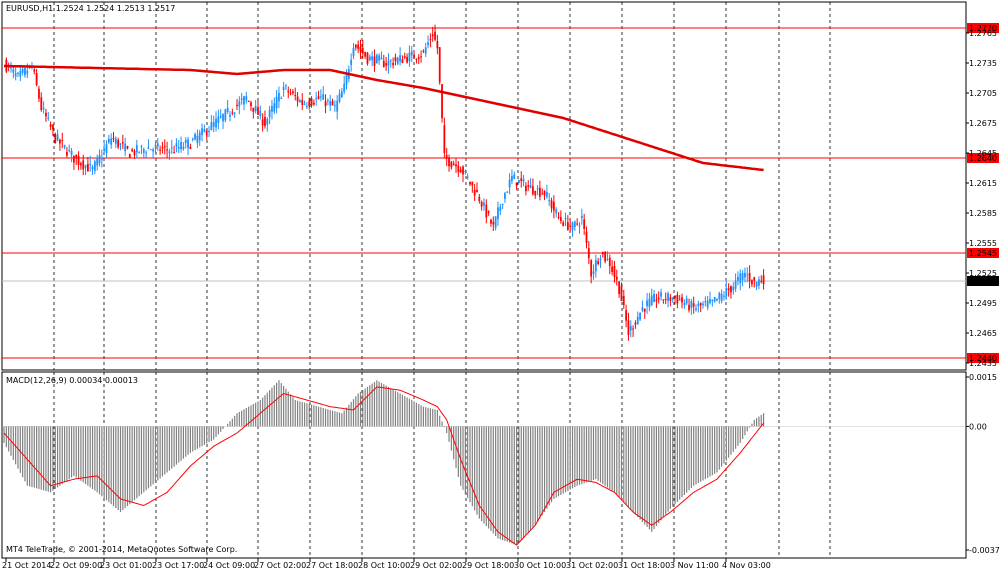 The height and width of the screenshot is (572, 1000). What do you see at coordinates (983, 93) in the screenshot?
I see `y-tick-label: 1.2705` at bounding box center [983, 93].